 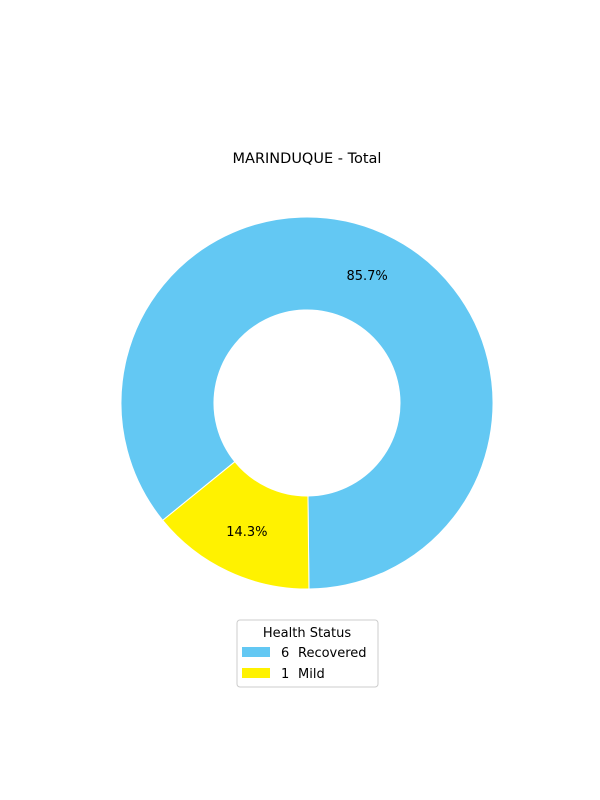 I want to click on legend-frame, so click(x=307, y=653).